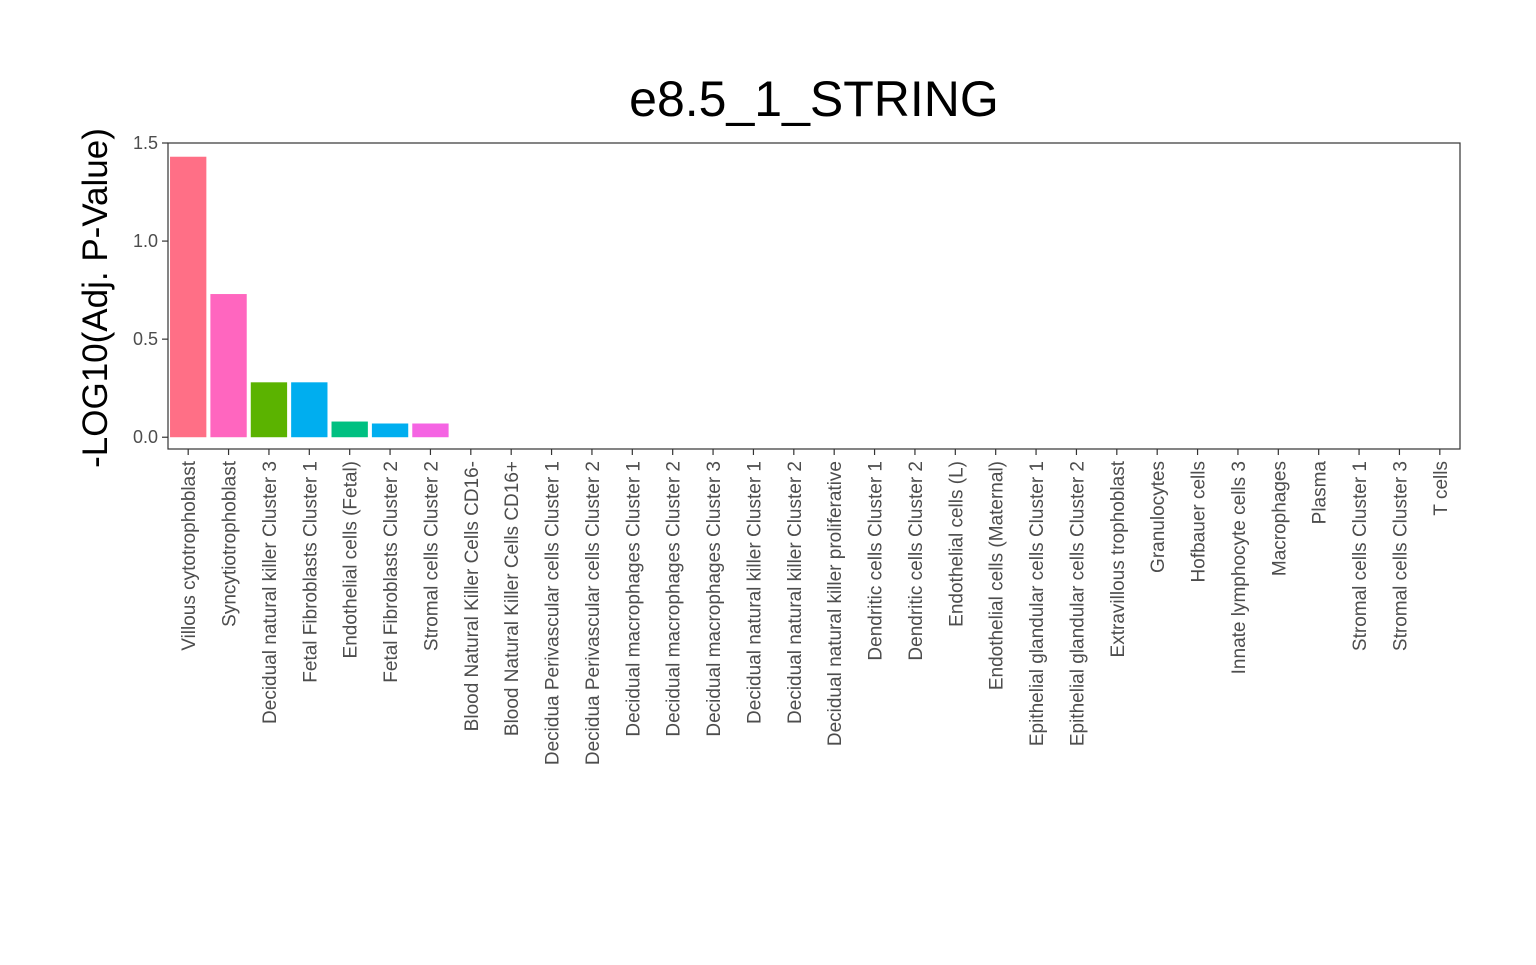 This screenshot has height=965, width=1536. Describe the element at coordinates (351, 559) in the screenshot. I see `x-tick-label: Endothelial cells (Fetal)` at that location.